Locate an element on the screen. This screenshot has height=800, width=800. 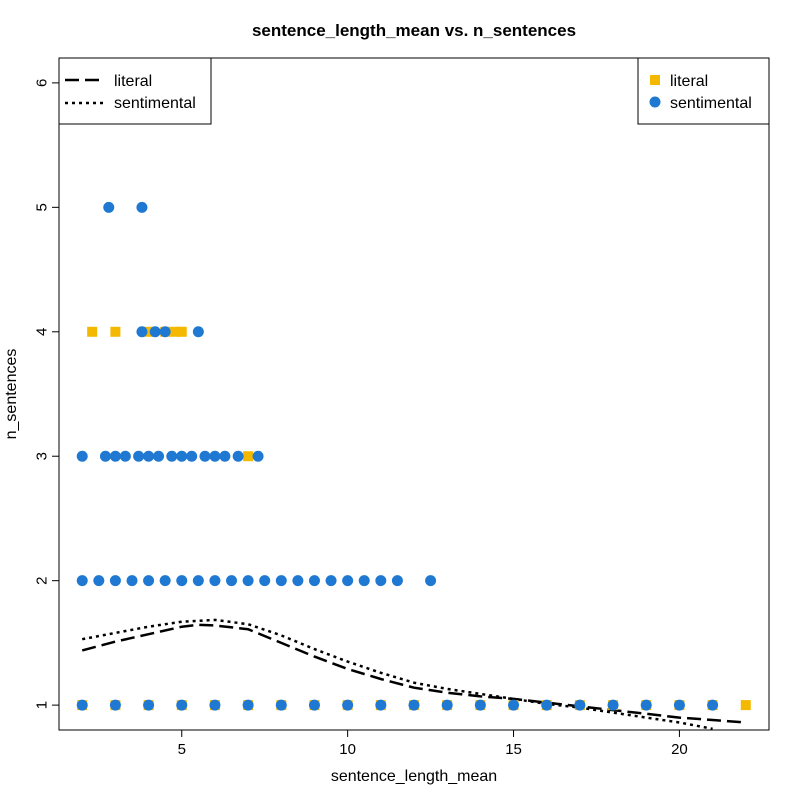
x-tick-label: 15 is located at coordinates (513, 749).